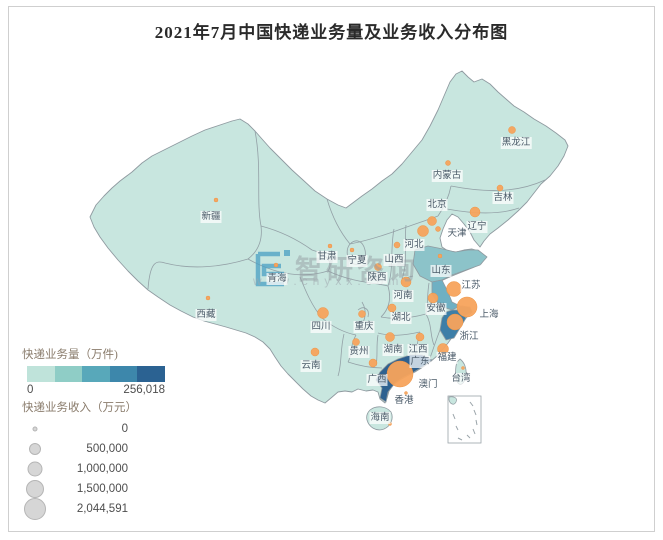  I want to click on size-legend-item: 2,044,591, so click(100, 509).